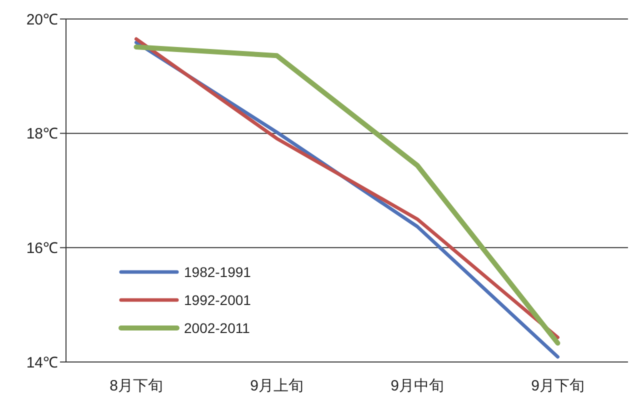  I want to click on y-tick-label: 18℃, so click(42, 134).